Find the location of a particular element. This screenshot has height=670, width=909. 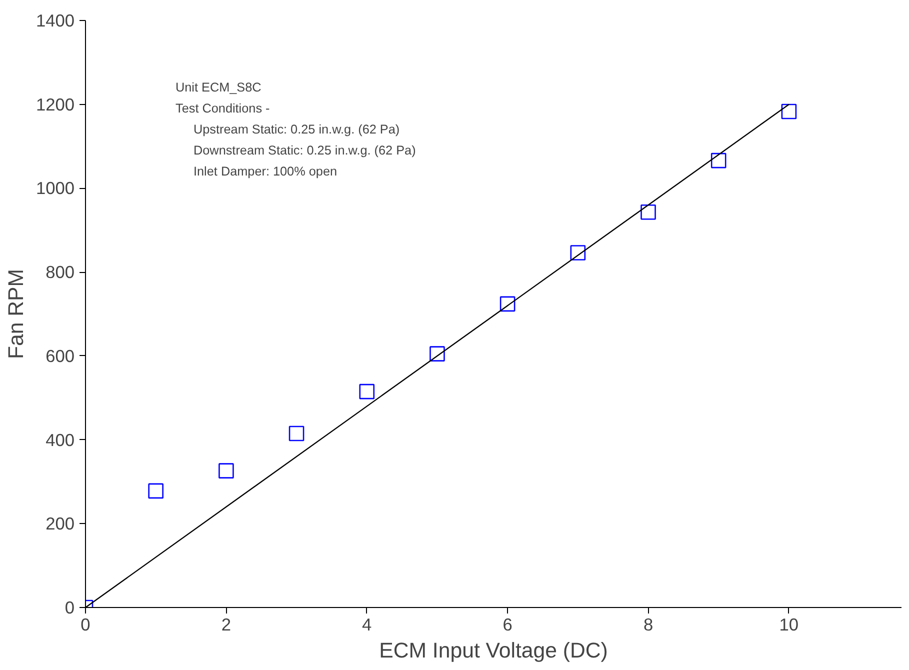

y-tick-label: 1200 is located at coordinates (55, 104).